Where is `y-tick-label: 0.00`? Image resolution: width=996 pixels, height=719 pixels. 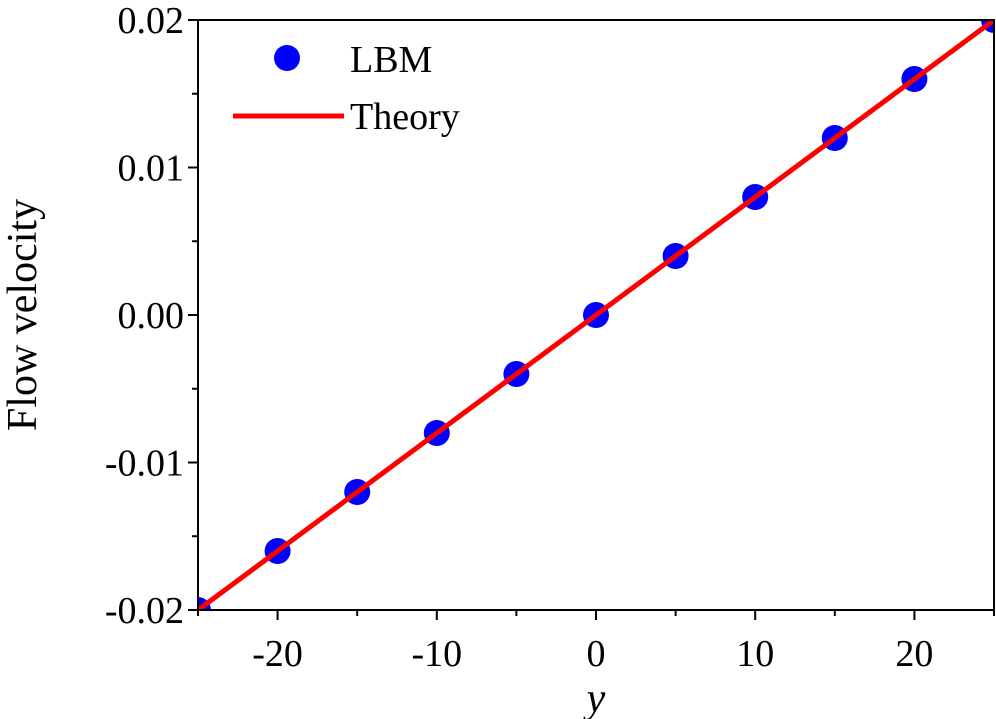
y-tick-label: 0.00 is located at coordinates (151, 316).